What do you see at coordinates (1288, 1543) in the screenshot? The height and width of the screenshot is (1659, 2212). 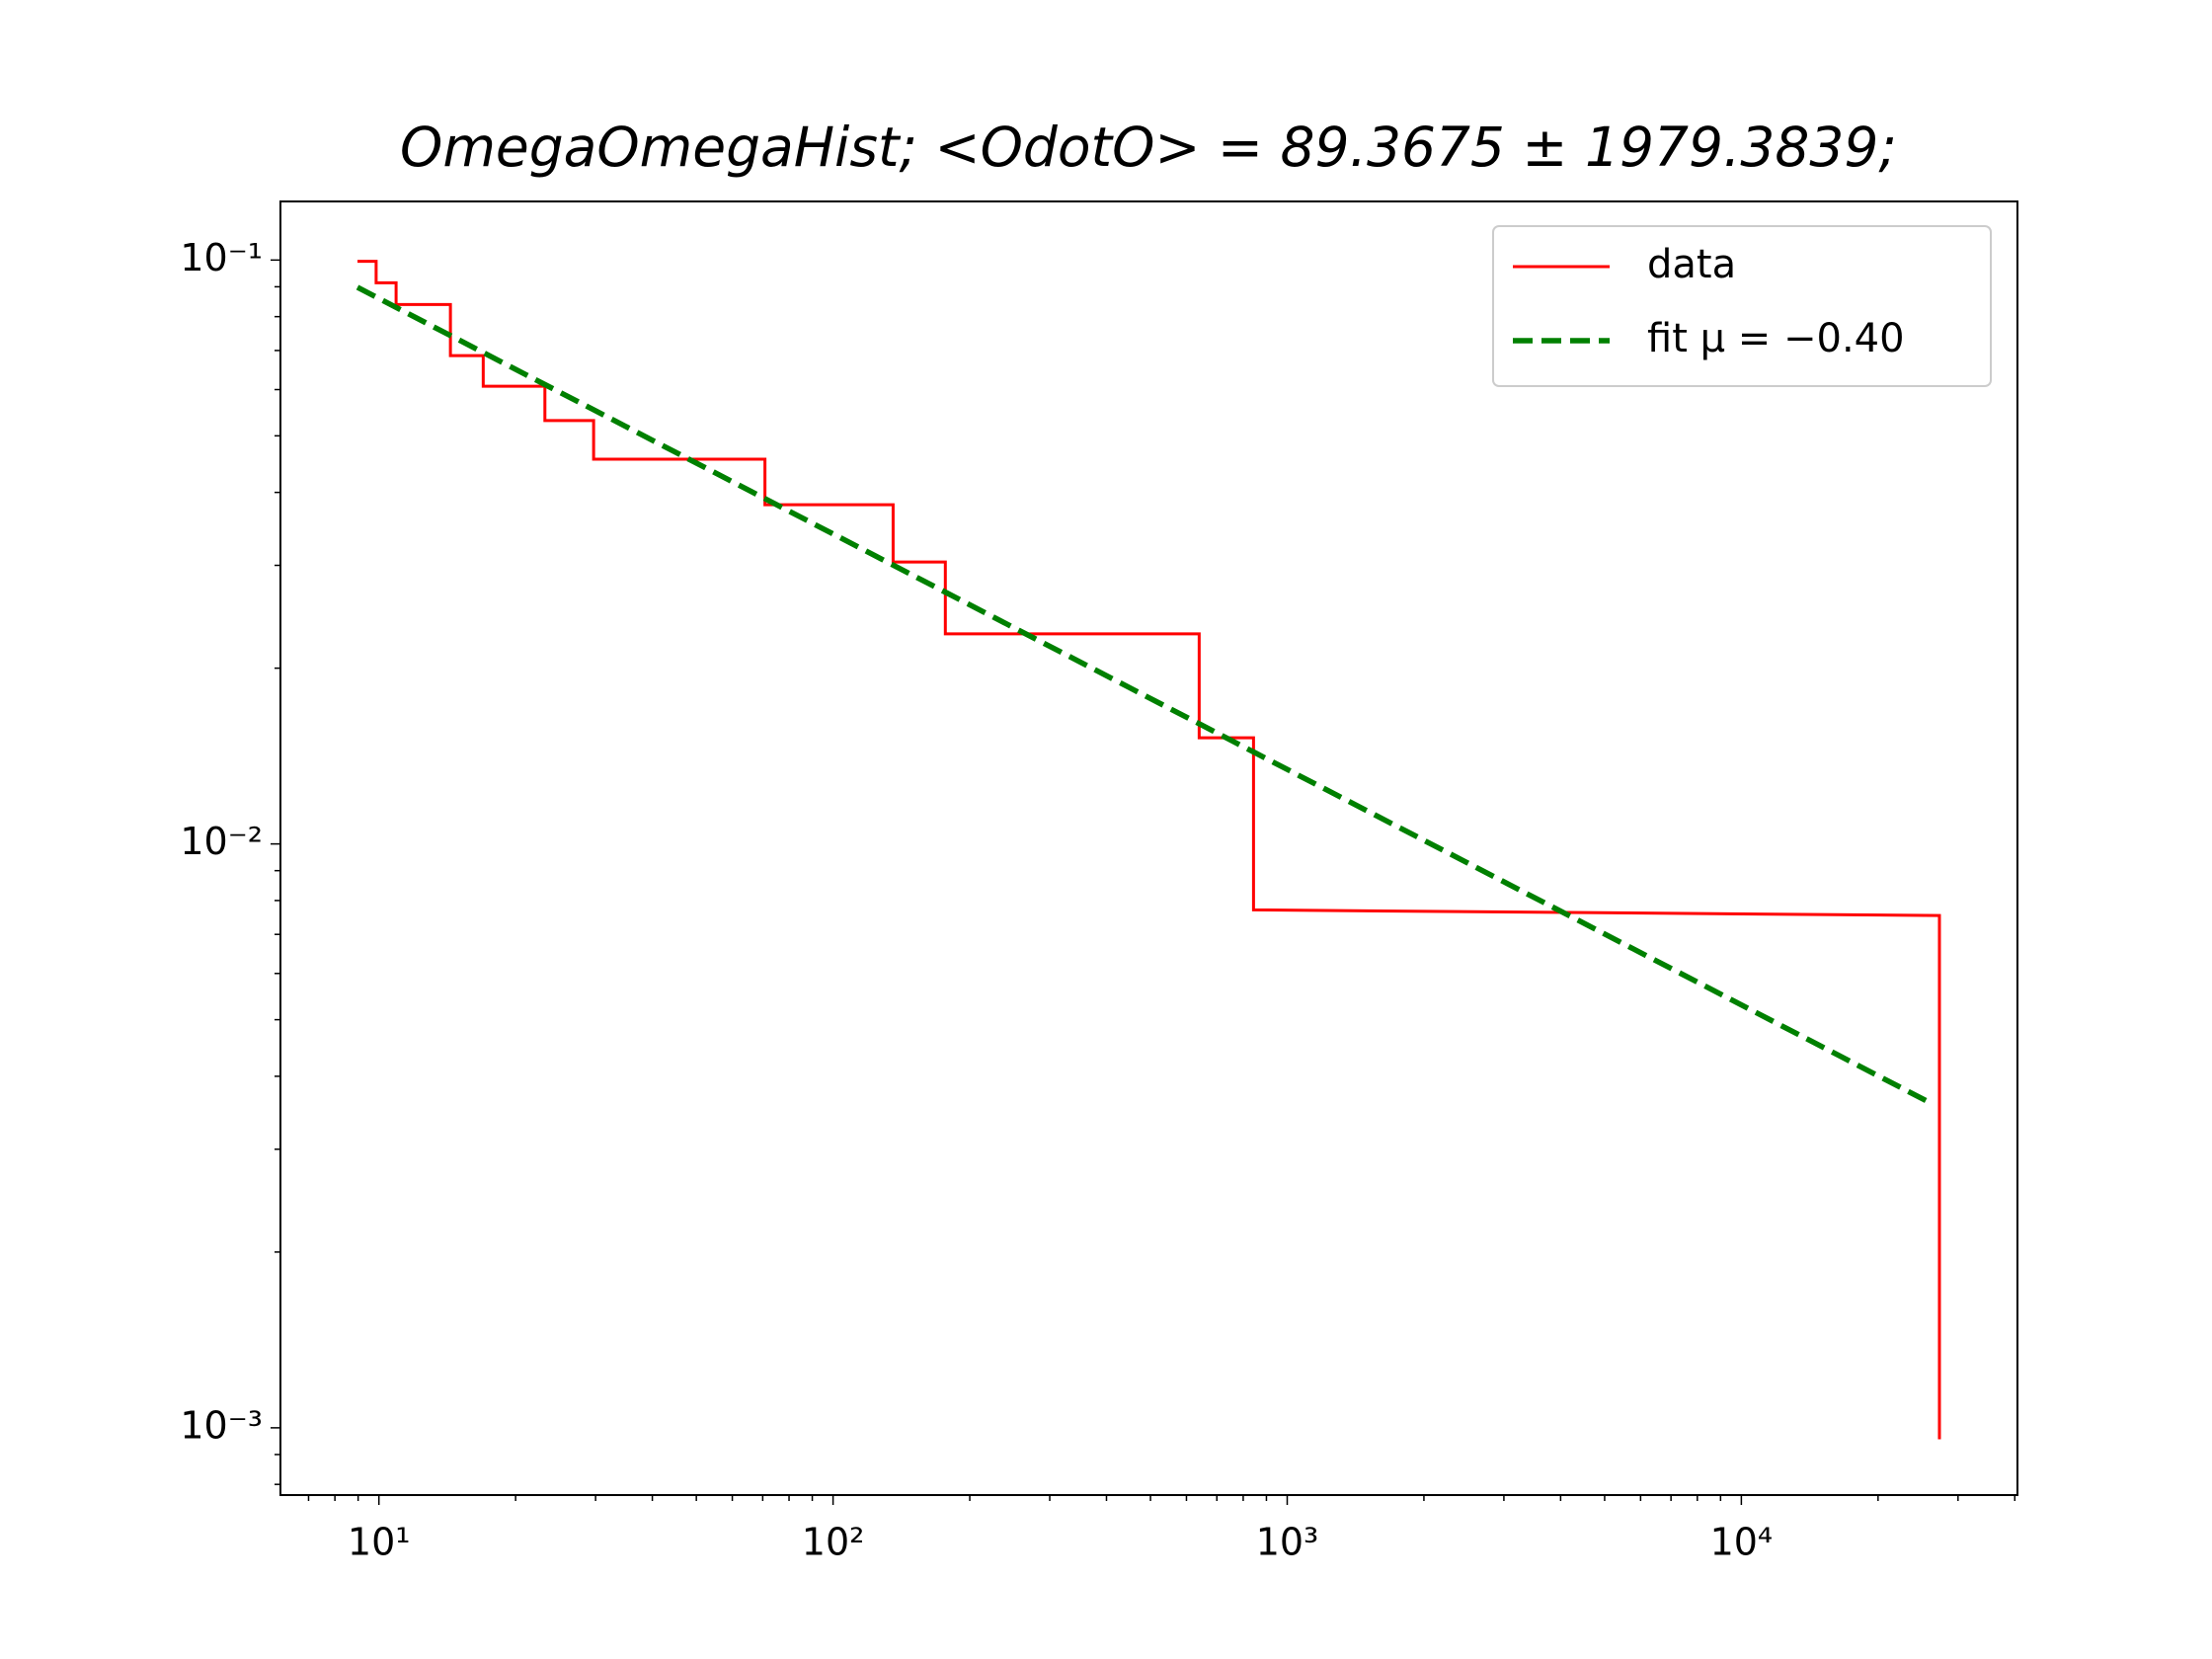 I see `x-tick-label: 10³` at bounding box center [1288, 1543].